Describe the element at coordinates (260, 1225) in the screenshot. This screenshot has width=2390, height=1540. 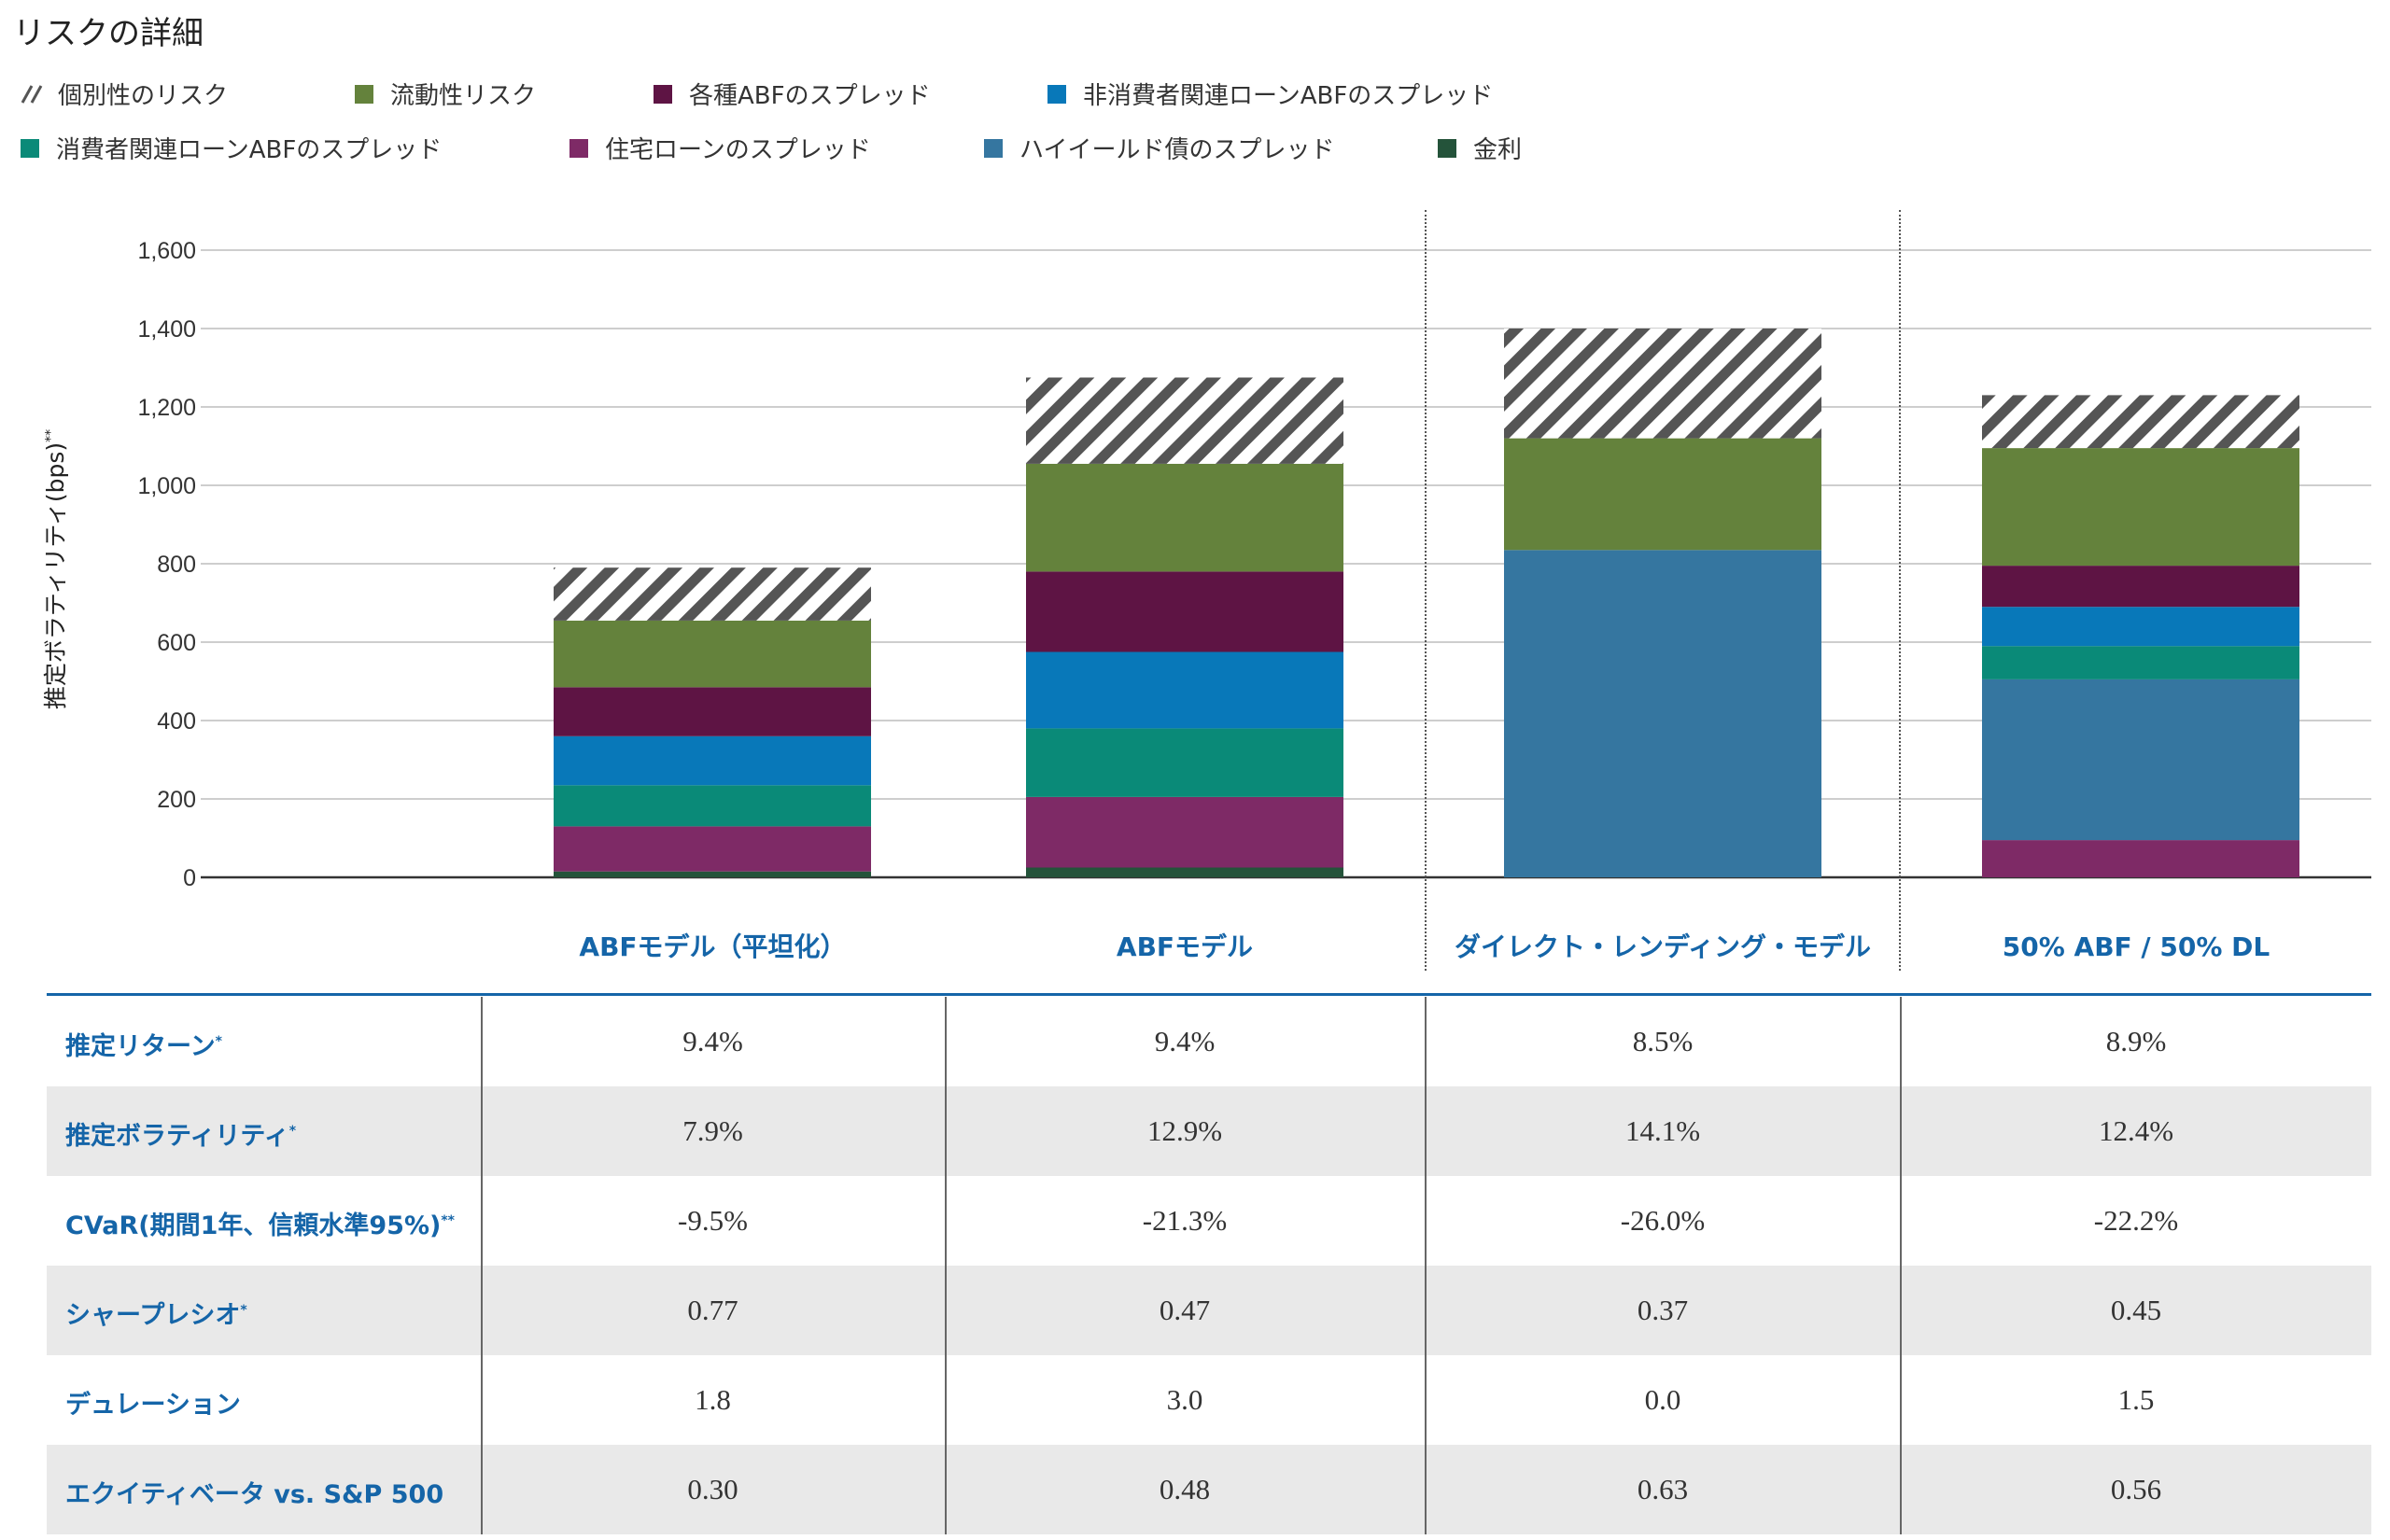
I see `row-label: CVaR(期間1年、信頼水準95%)**` at that location.